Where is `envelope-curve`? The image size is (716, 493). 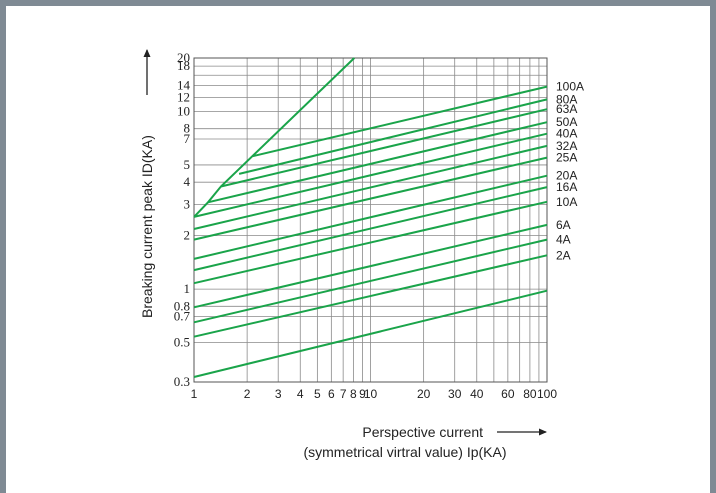 envelope-curve is located at coordinates (274, 137).